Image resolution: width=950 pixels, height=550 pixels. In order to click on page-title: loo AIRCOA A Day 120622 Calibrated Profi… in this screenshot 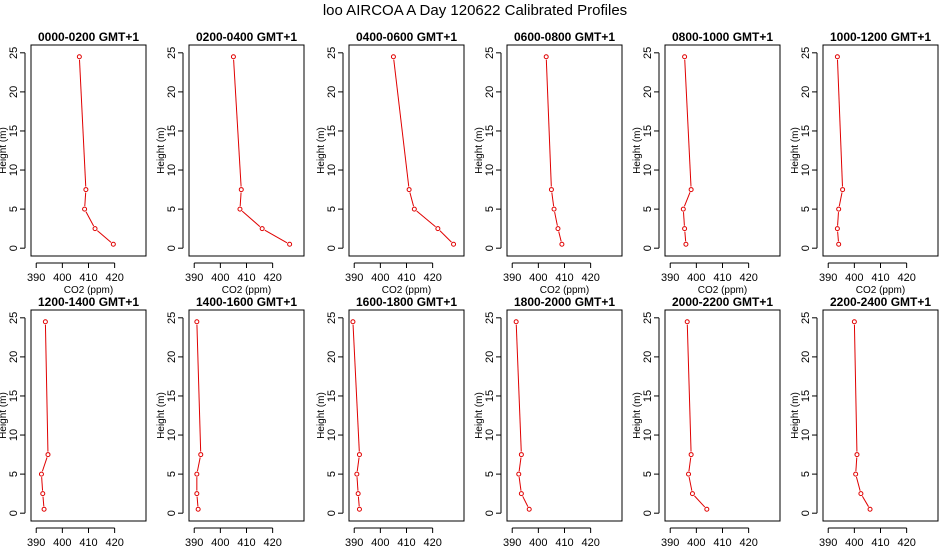, I will do `click(475, 10)`.